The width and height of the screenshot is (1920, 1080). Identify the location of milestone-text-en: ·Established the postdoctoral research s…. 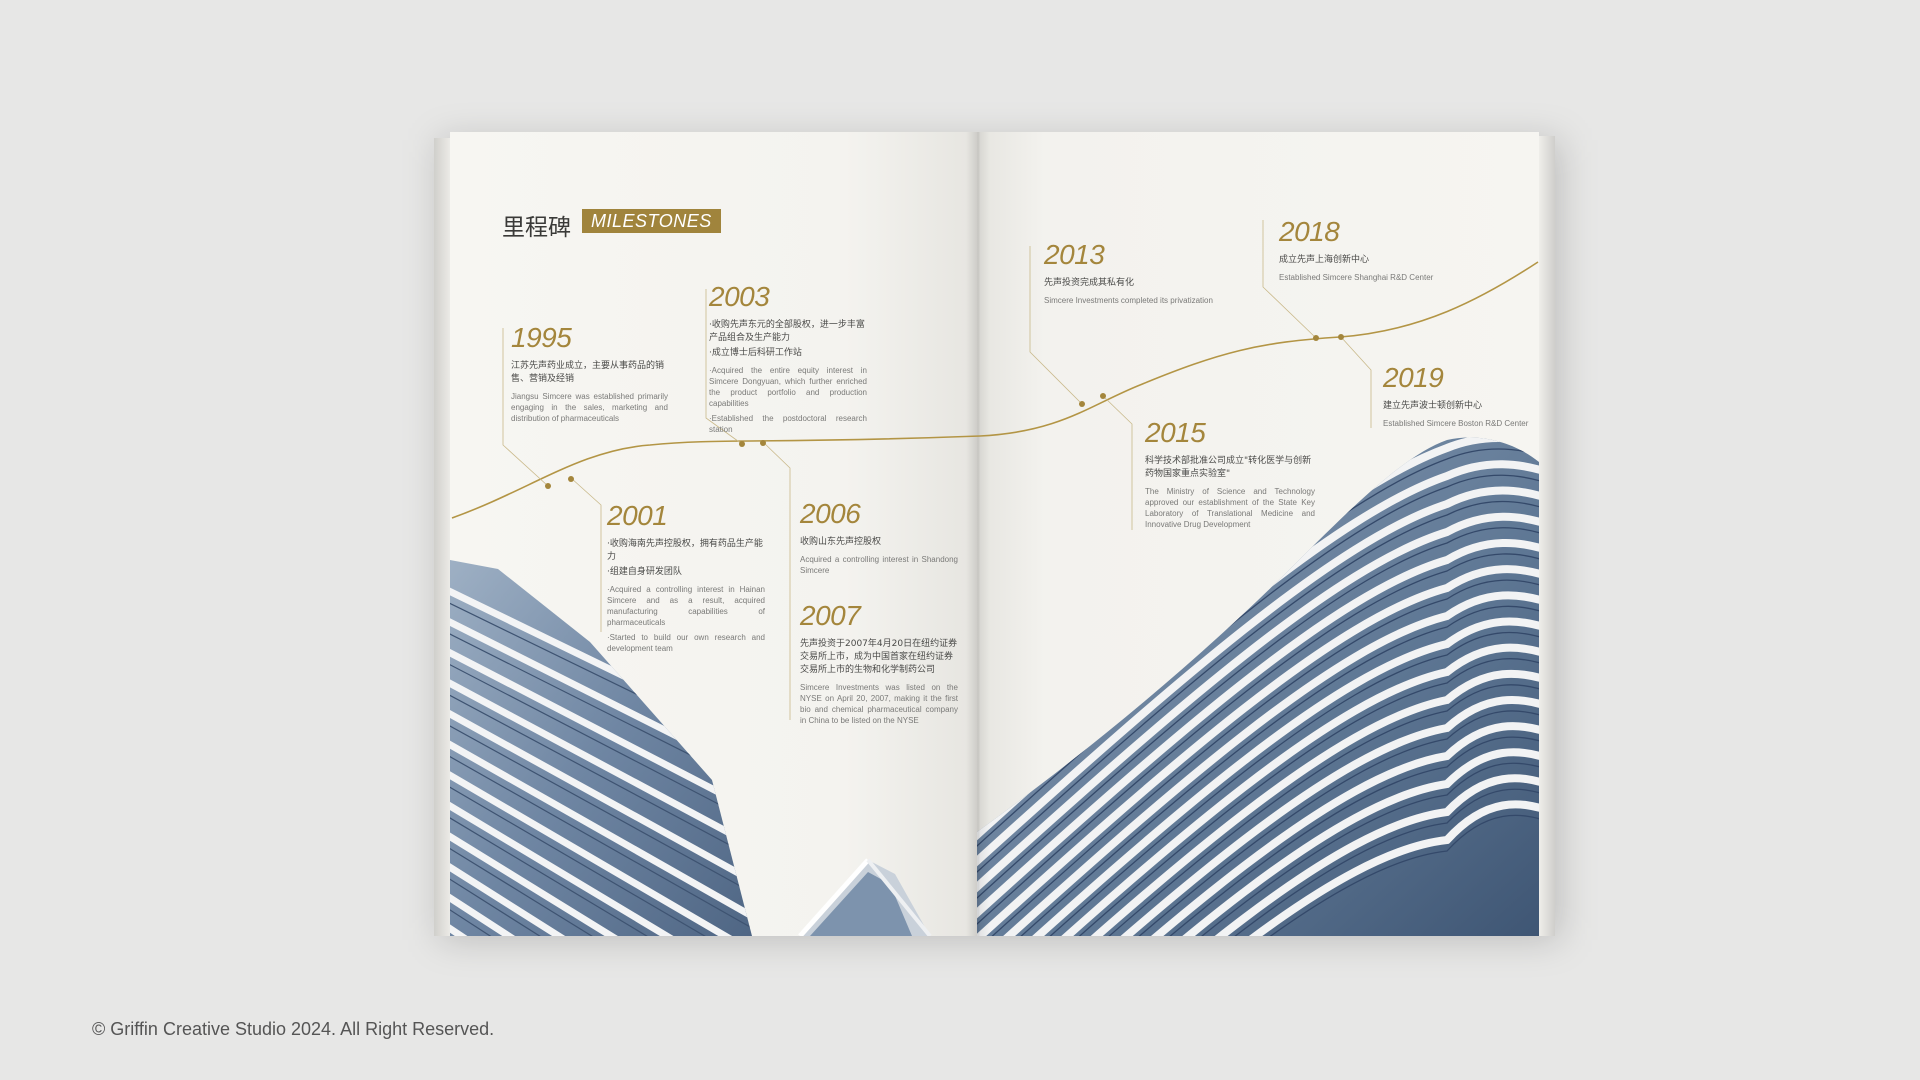
(788, 424).